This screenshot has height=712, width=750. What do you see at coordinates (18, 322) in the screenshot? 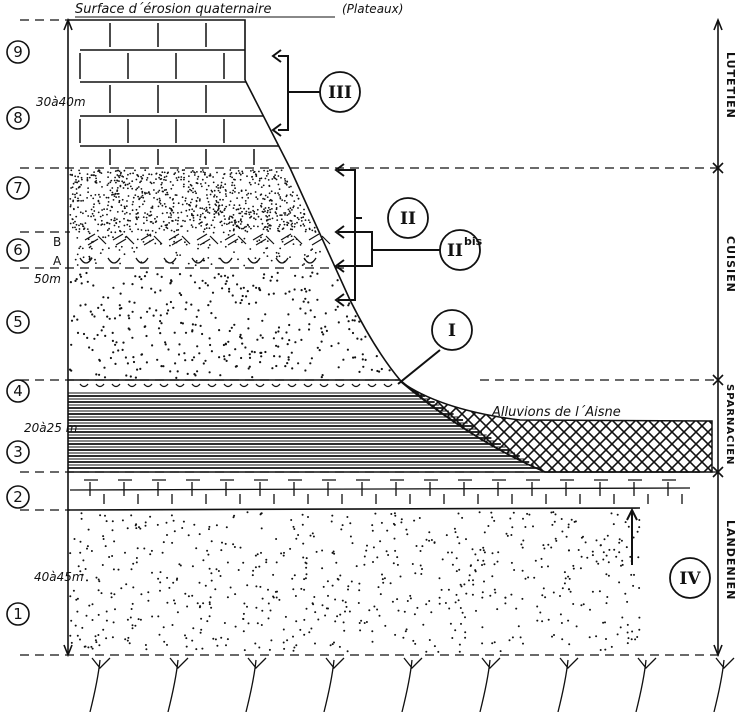
I see `layer-circle` at bounding box center [18, 322].